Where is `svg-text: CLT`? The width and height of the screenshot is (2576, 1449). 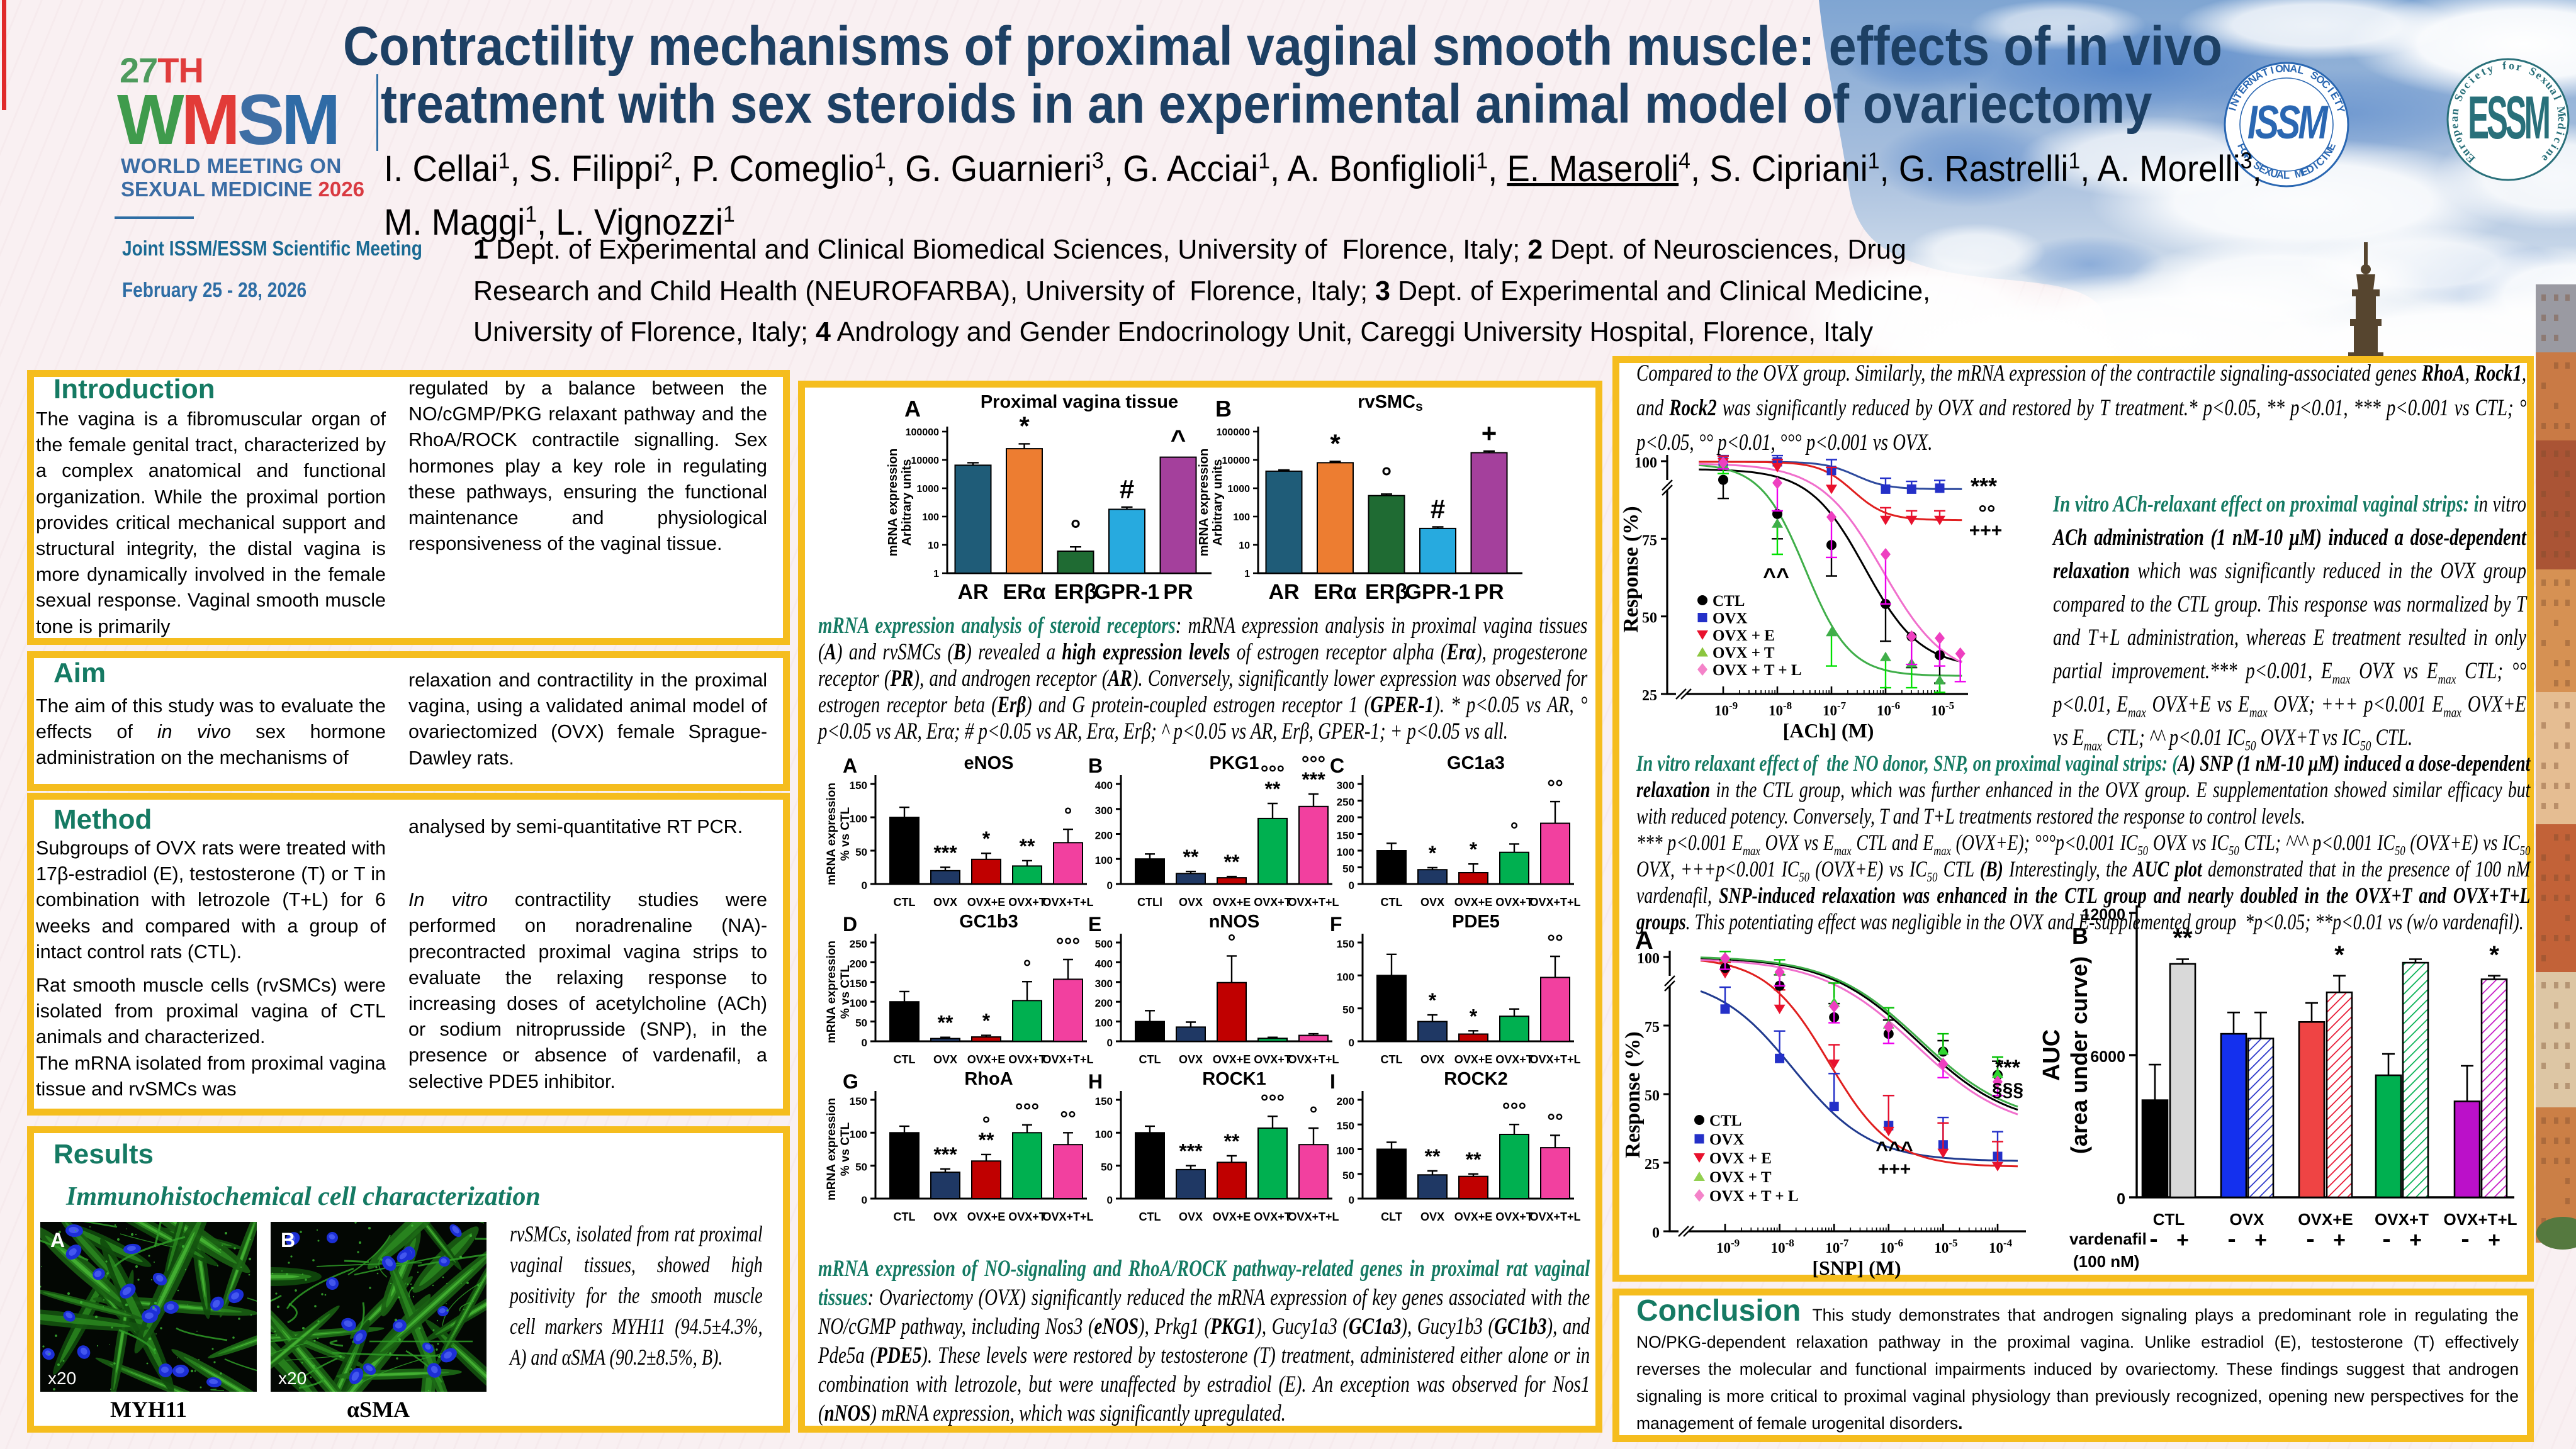
svg-text: CLT is located at coordinates (1391, 1217).